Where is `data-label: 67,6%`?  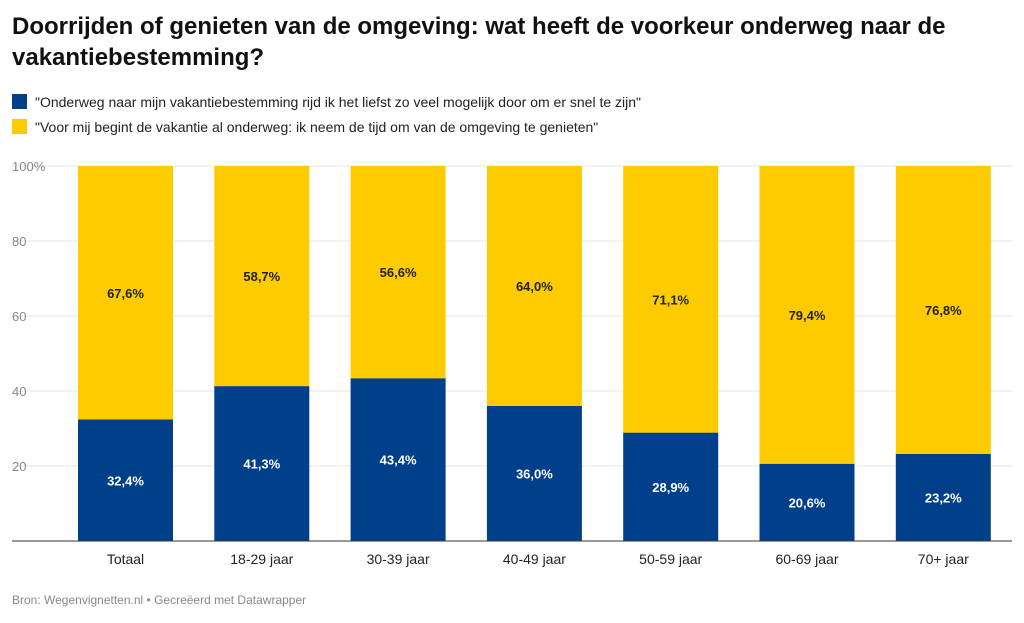 data-label: 67,6% is located at coordinates (125, 293).